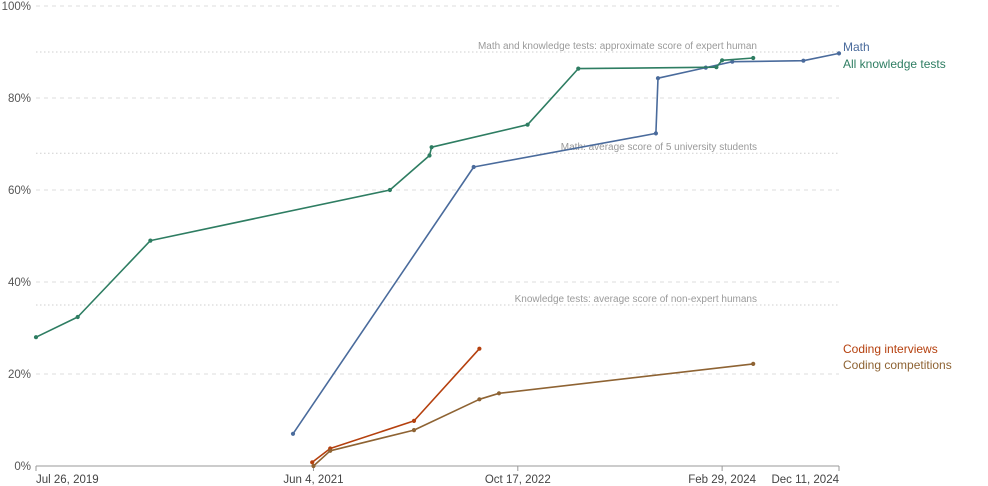 The width and height of the screenshot is (988, 486). I want to click on x-tick-label: Oct 17, 2022, so click(518, 480).